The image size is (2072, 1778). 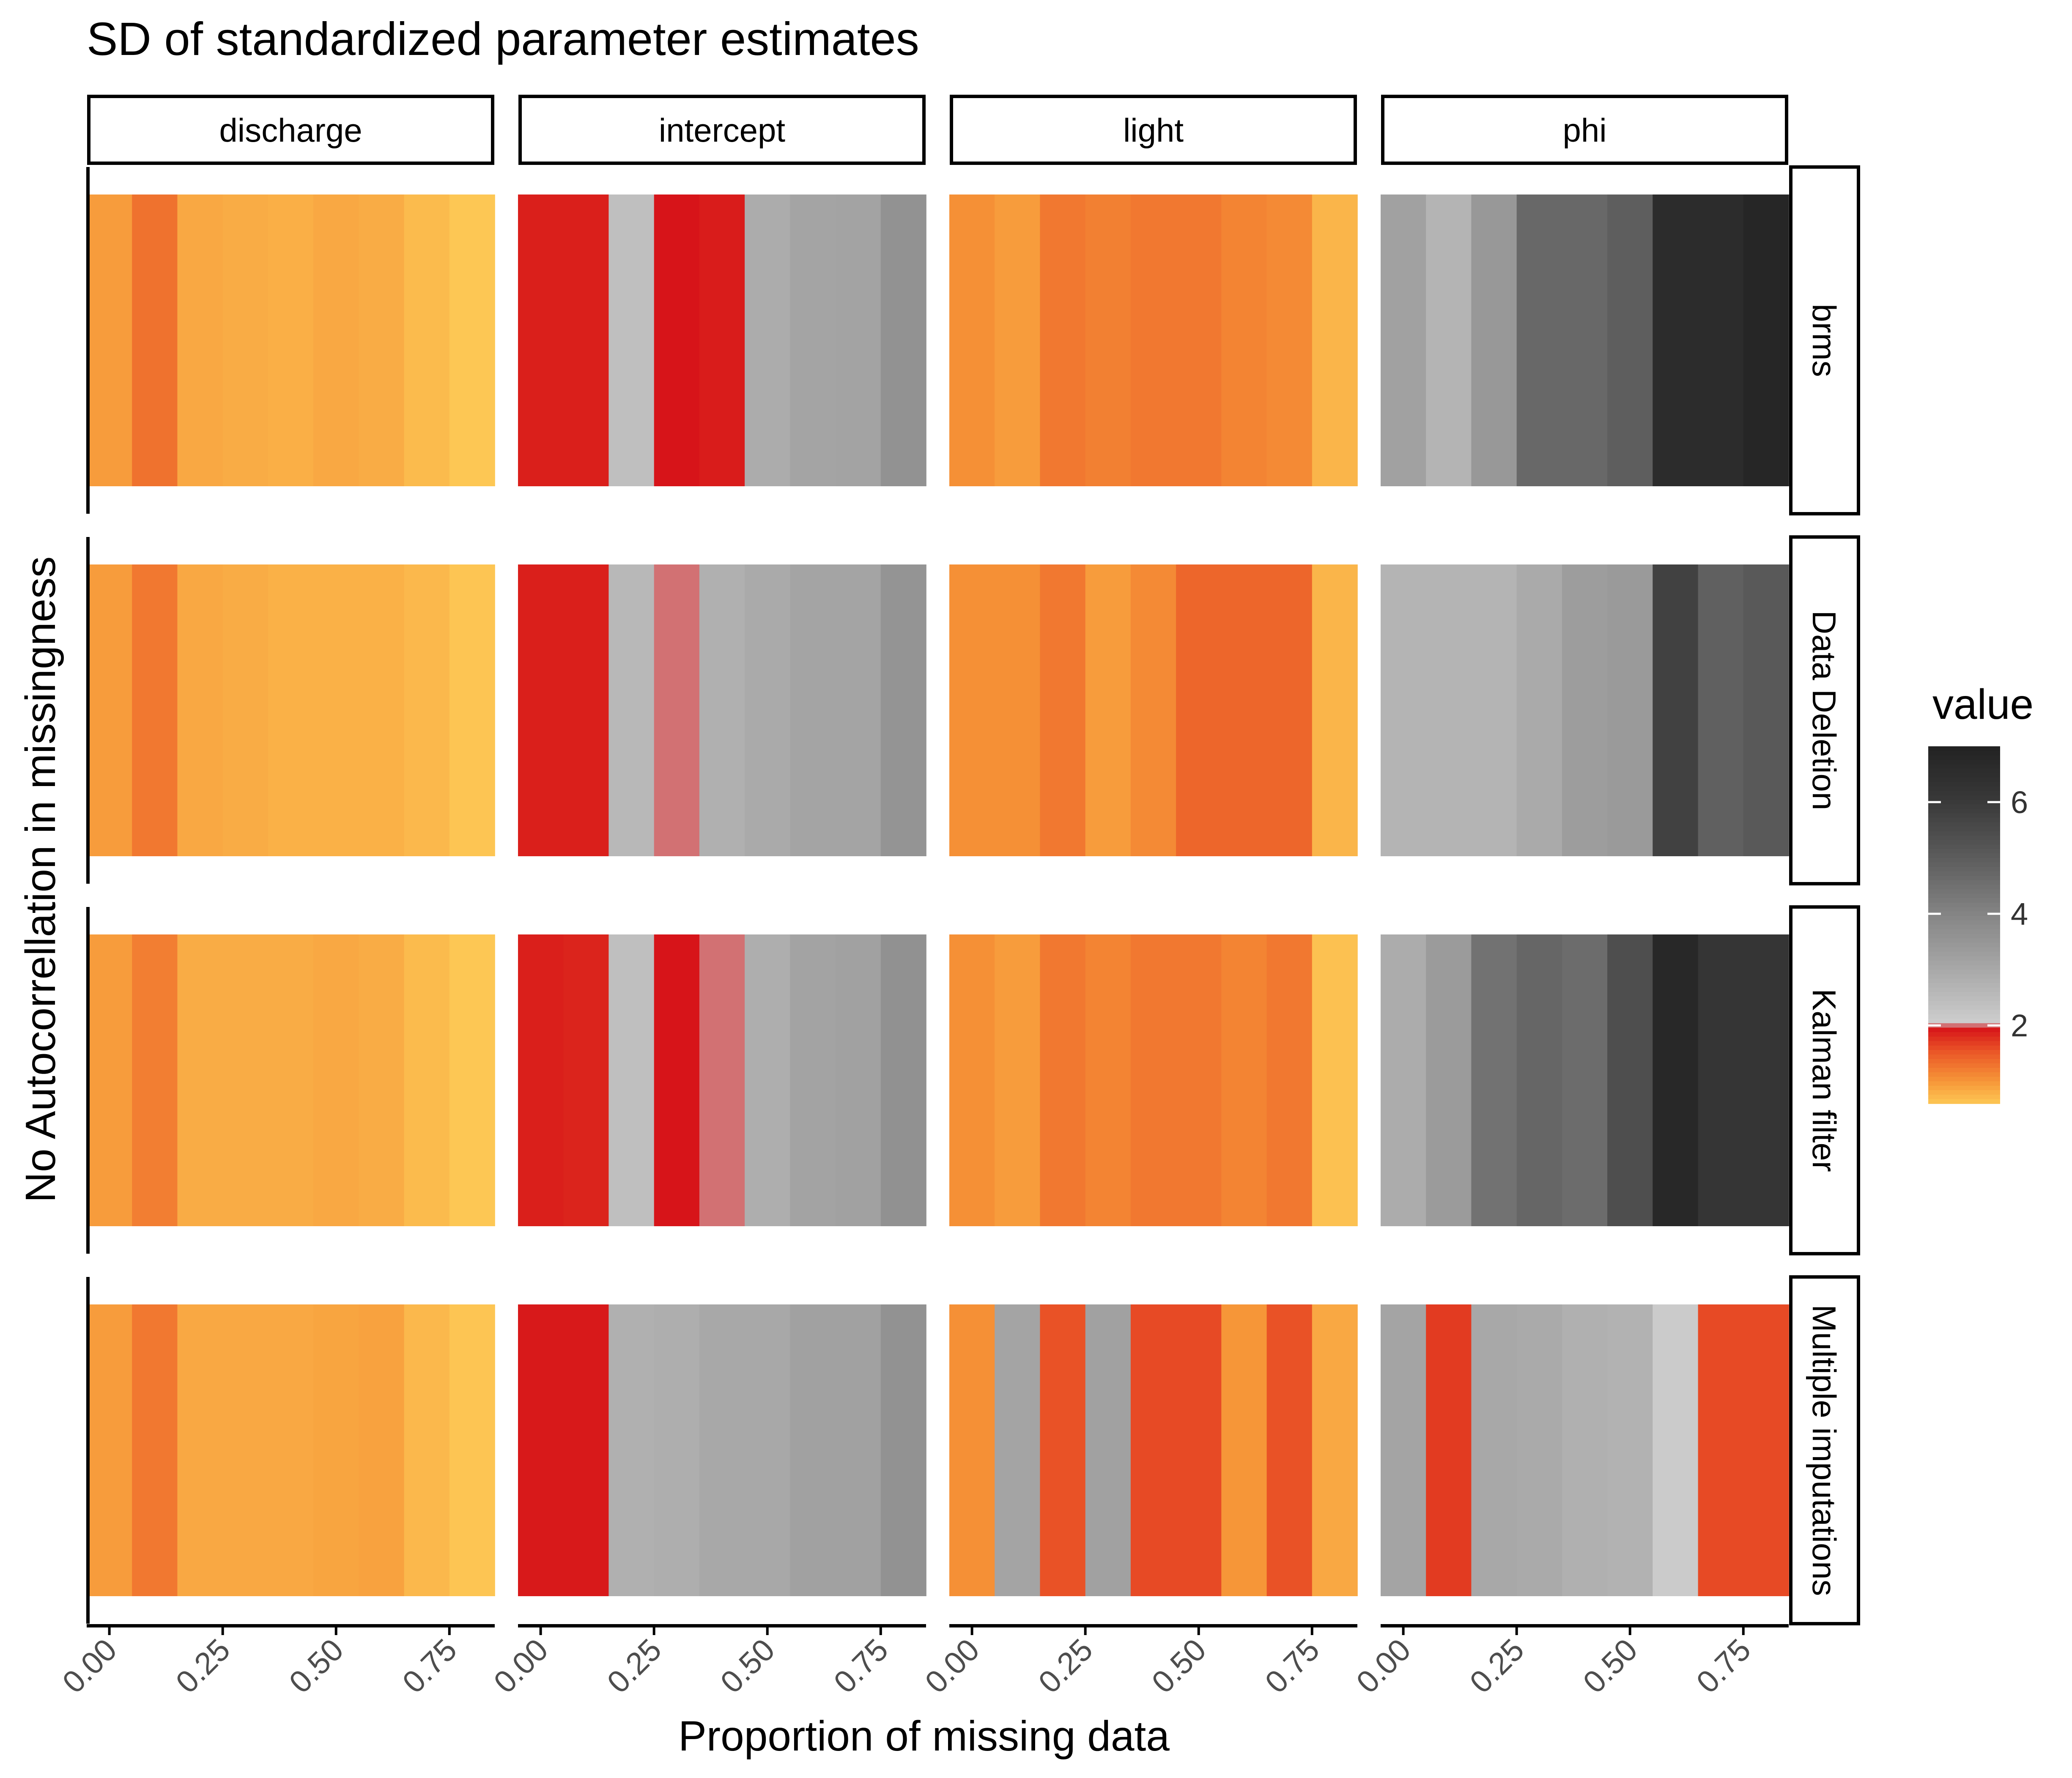 I want to click on strip-phi, so click(x=1584, y=130).